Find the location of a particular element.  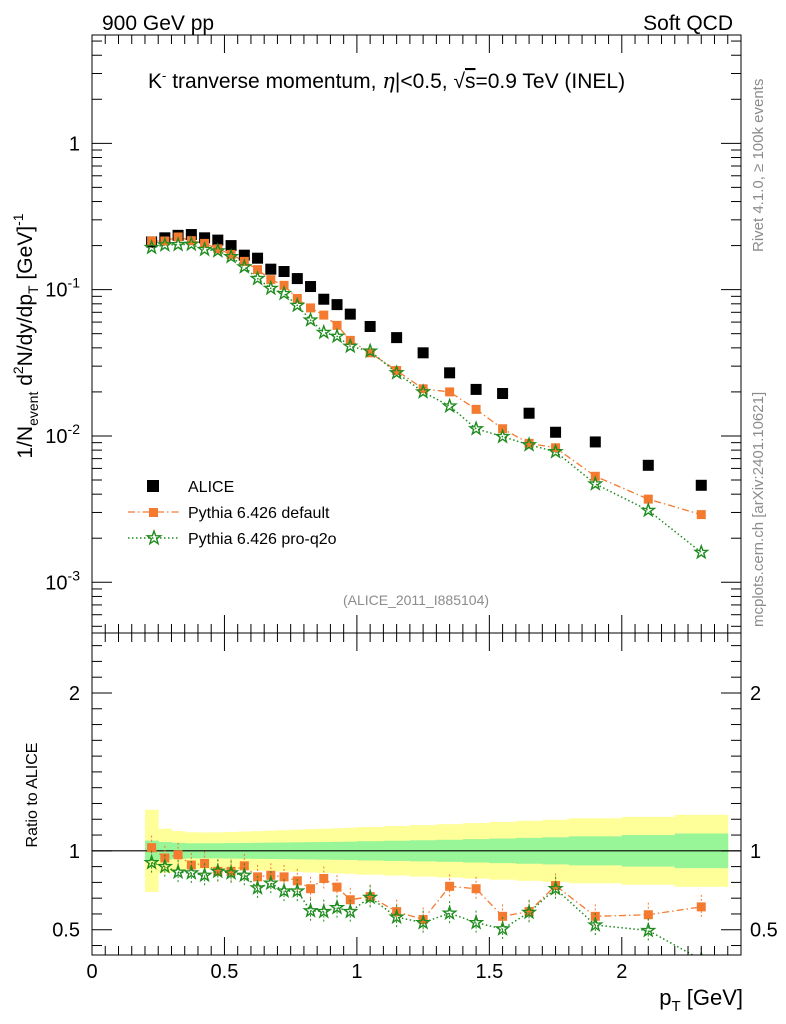

ratio-y-tick-label: 0.5 is located at coordinates (66, 931).